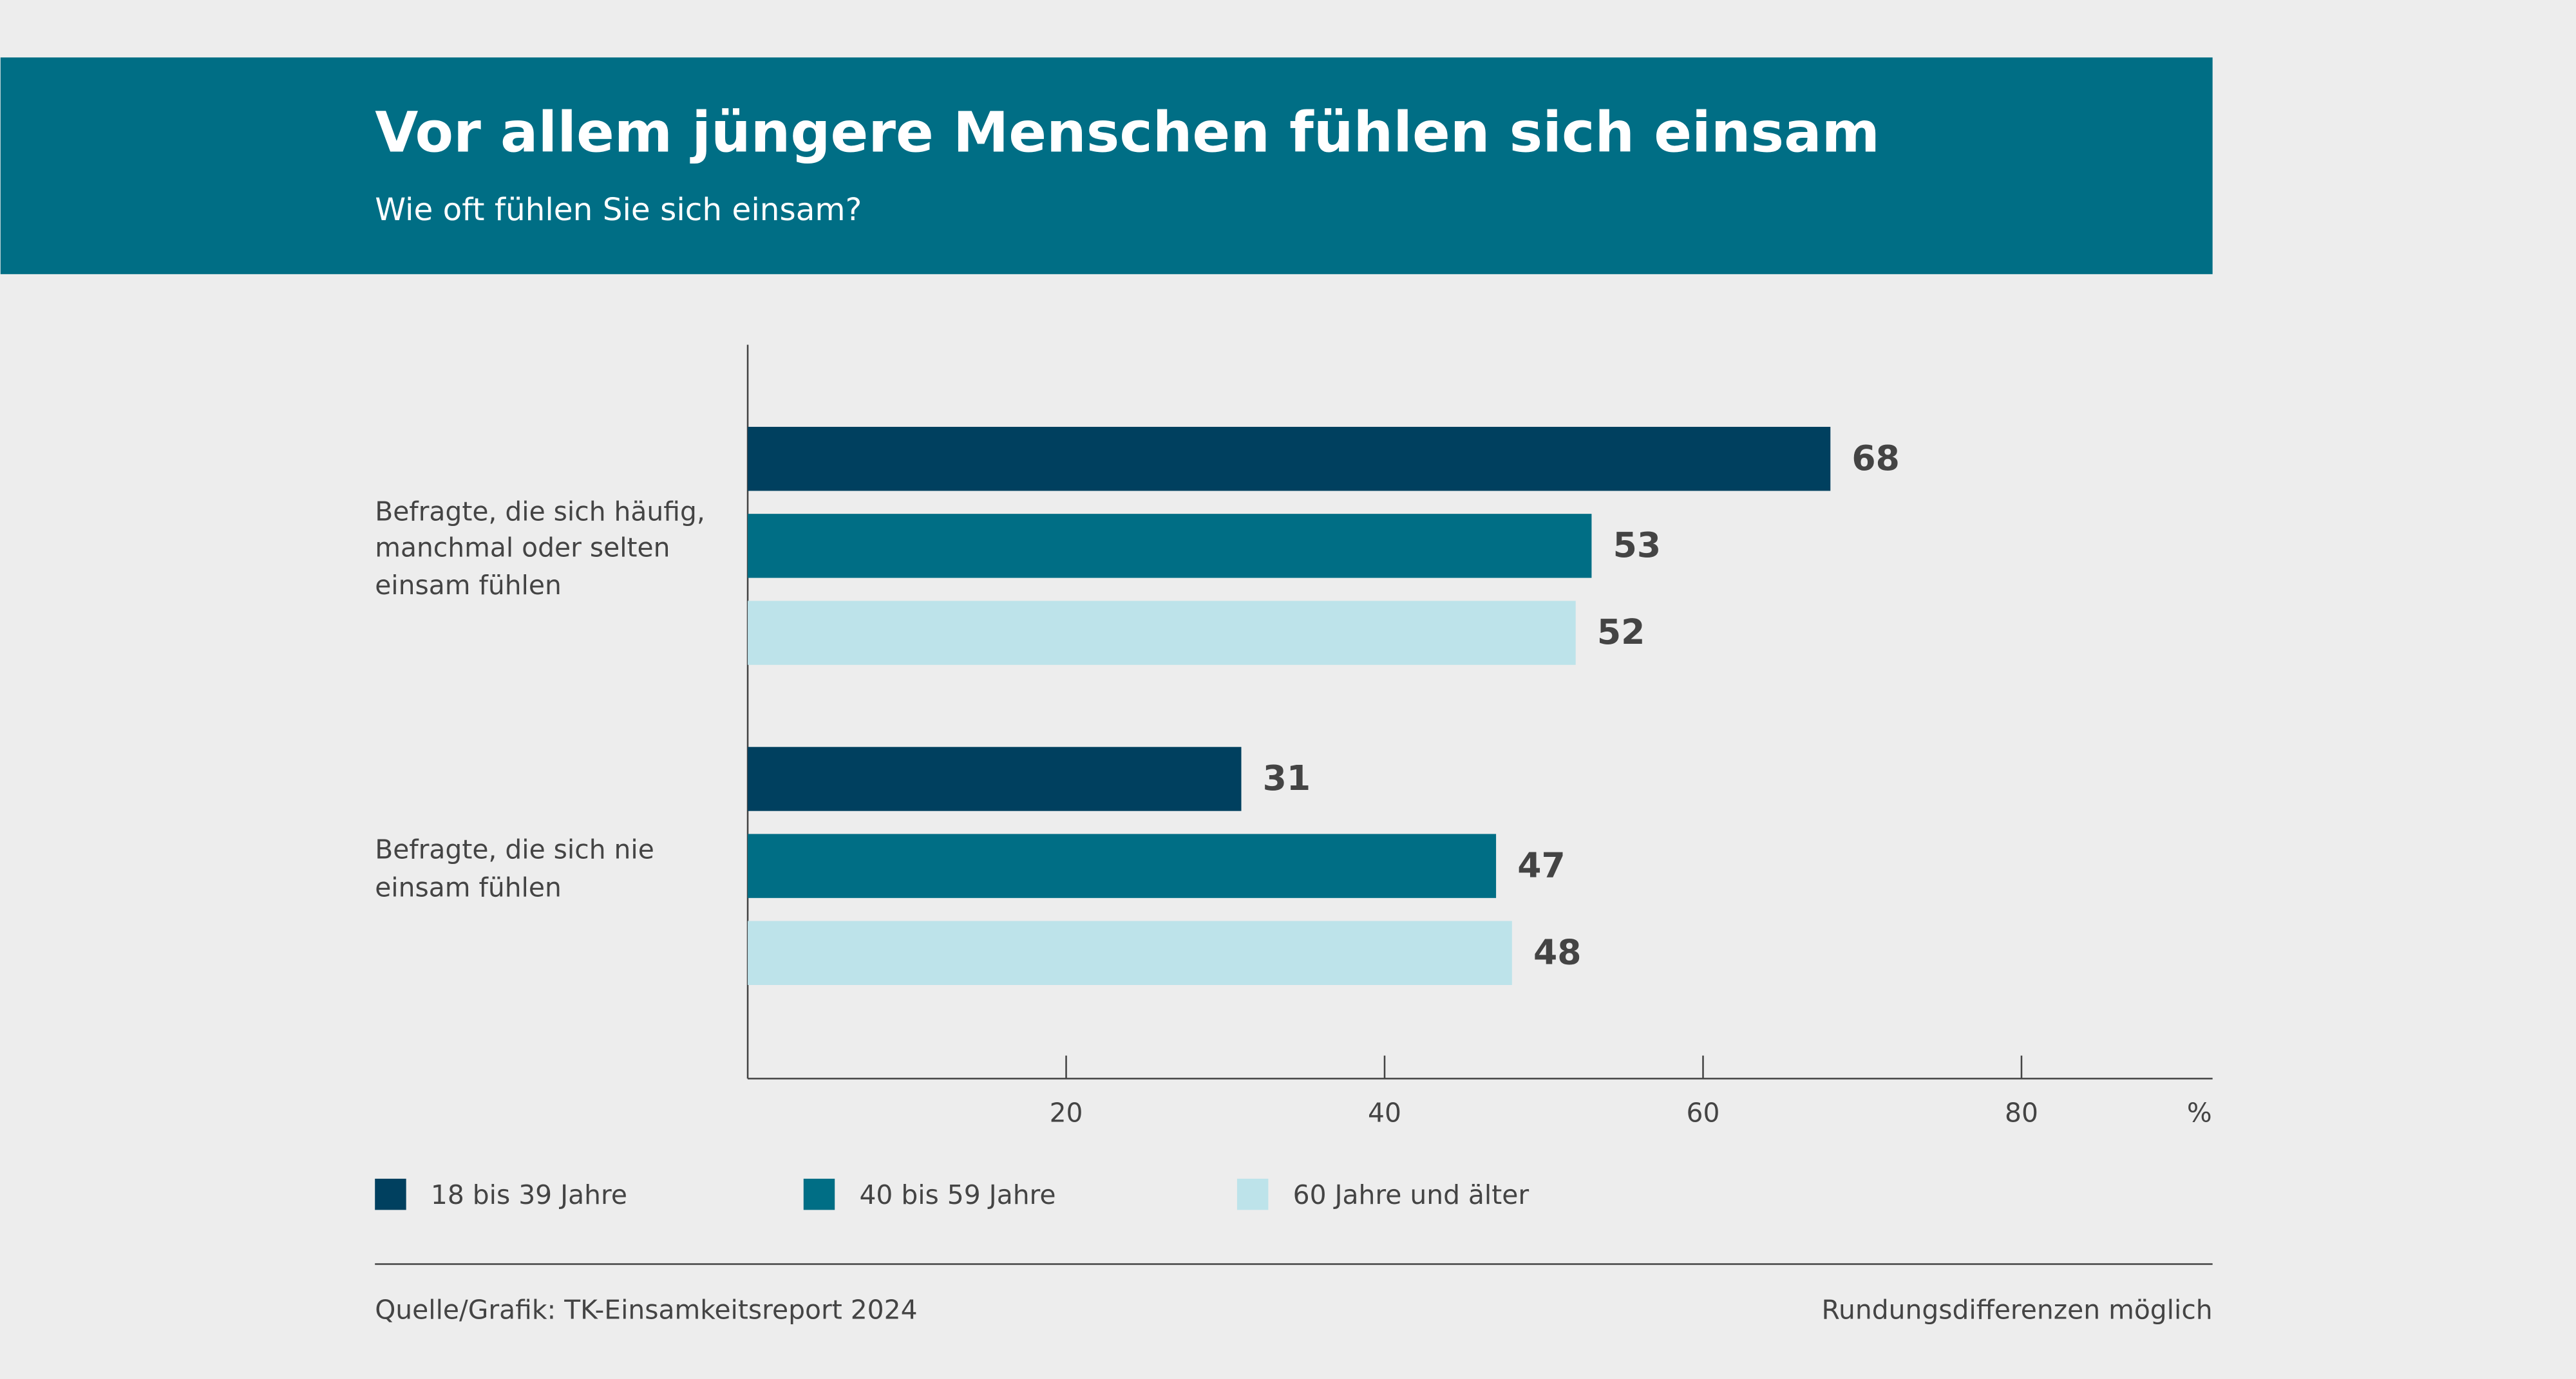  What do you see at coordinates (2022, 1112) in the screenshot?
I see `x-tick-label: 80` at bounding box center [2022, 1112].